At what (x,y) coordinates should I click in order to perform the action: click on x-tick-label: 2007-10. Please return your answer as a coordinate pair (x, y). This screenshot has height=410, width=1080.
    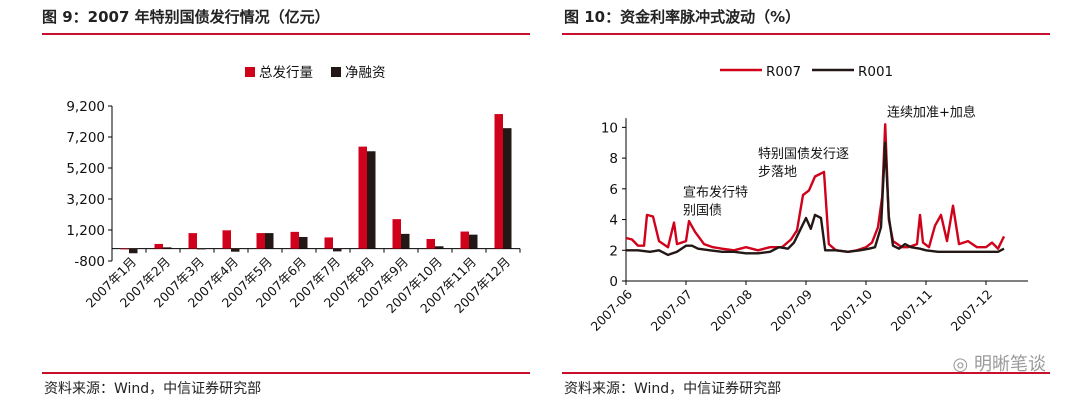
    Looking at the image, I should click on (852, 310).